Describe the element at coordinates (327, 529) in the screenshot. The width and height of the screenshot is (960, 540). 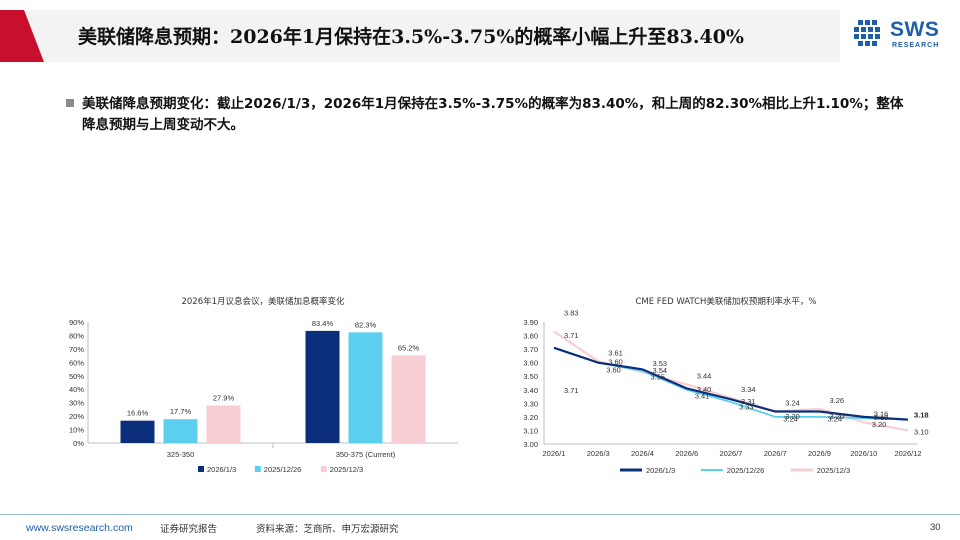
I see `footer-source: 资料来源：芝商所、申万宏源研究` at that location.